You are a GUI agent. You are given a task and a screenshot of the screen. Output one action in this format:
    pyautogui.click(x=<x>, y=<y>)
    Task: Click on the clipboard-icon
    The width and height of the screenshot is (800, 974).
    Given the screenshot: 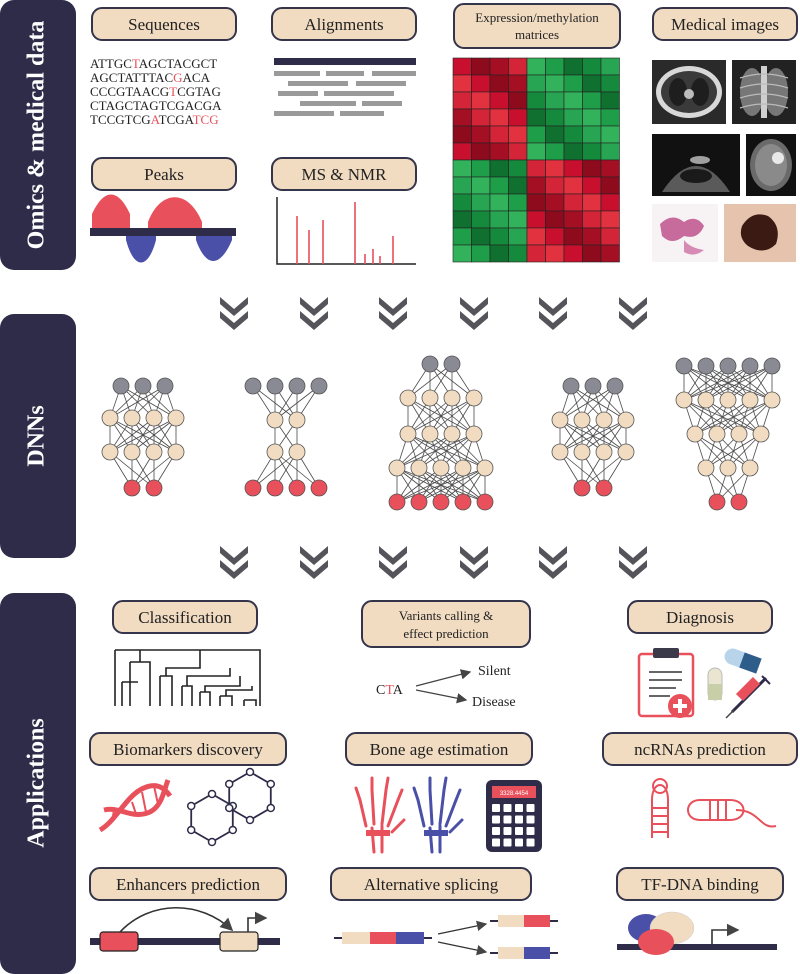 What is the action you would take?
    pyautogui.click(x=666, y=683)
    